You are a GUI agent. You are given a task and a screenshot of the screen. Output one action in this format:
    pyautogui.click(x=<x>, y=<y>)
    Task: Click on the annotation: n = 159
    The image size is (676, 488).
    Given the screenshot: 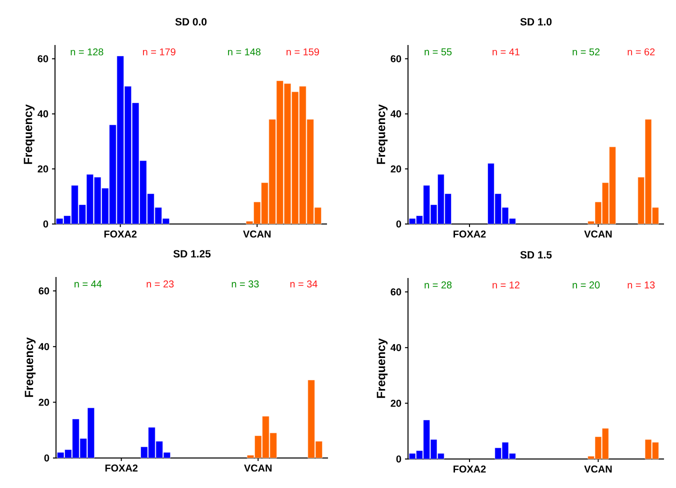 What is the action you would take?
    pyautogui.click(x=302, y=52)
    